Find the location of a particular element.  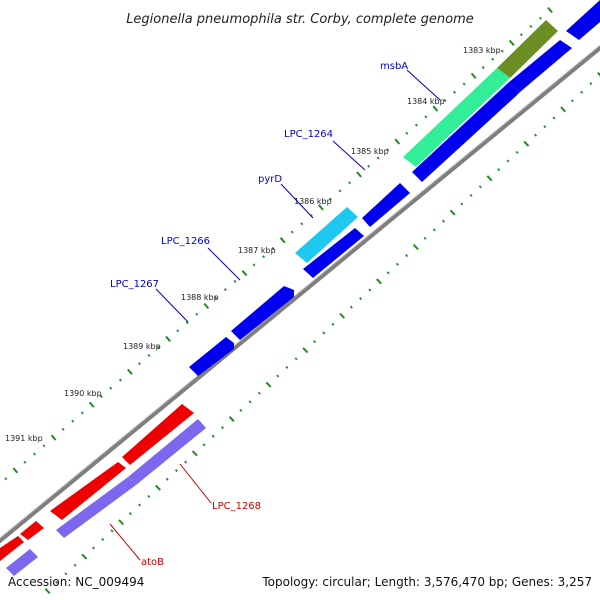

gene-label-LPC_1264: LPC_1264 is located at coordinates (308, 134).